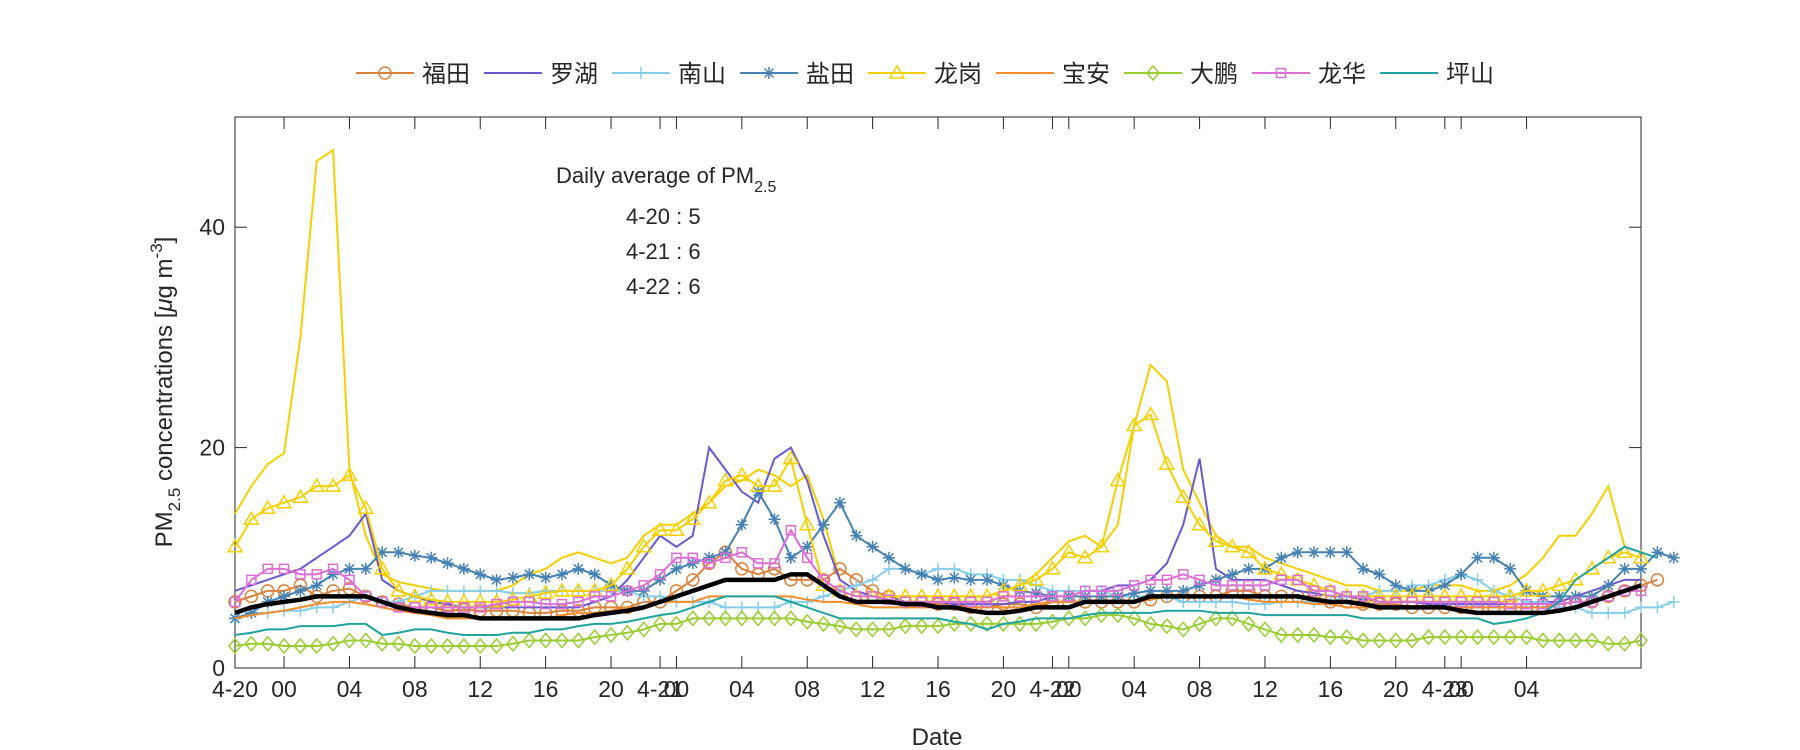 This screenshot has width=1800, height=750. I want to click on average-line, so click(938, 596).